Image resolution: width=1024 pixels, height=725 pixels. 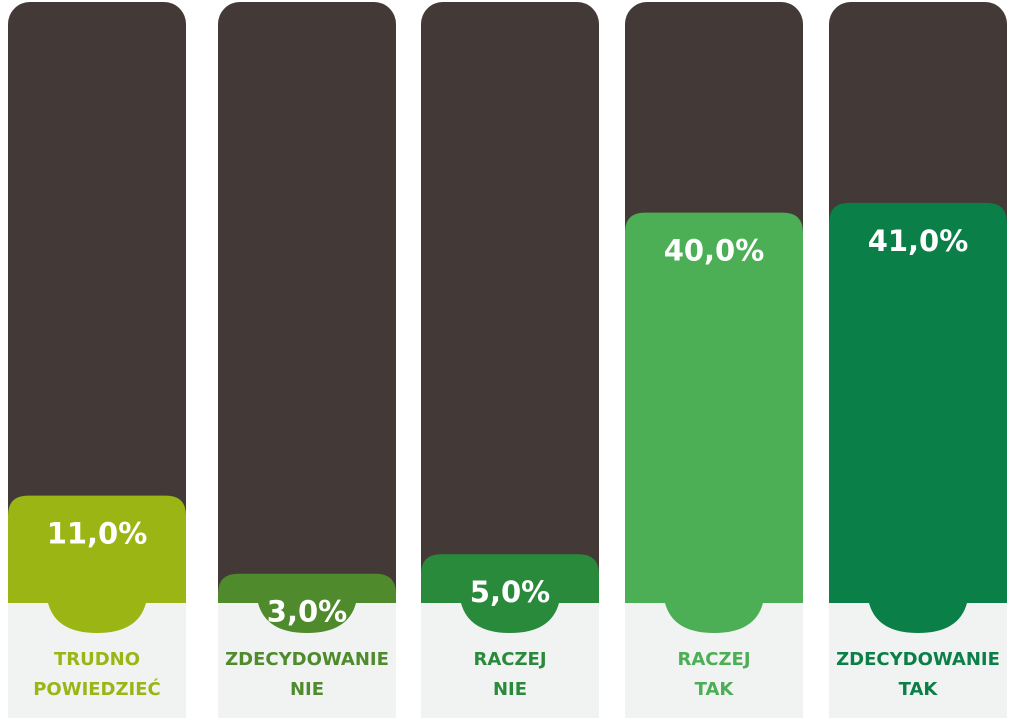 What do you see at coordinates (97, 534) in the screenshot?
I see `value-label: 11,0%` at bounding box center [97, 534].